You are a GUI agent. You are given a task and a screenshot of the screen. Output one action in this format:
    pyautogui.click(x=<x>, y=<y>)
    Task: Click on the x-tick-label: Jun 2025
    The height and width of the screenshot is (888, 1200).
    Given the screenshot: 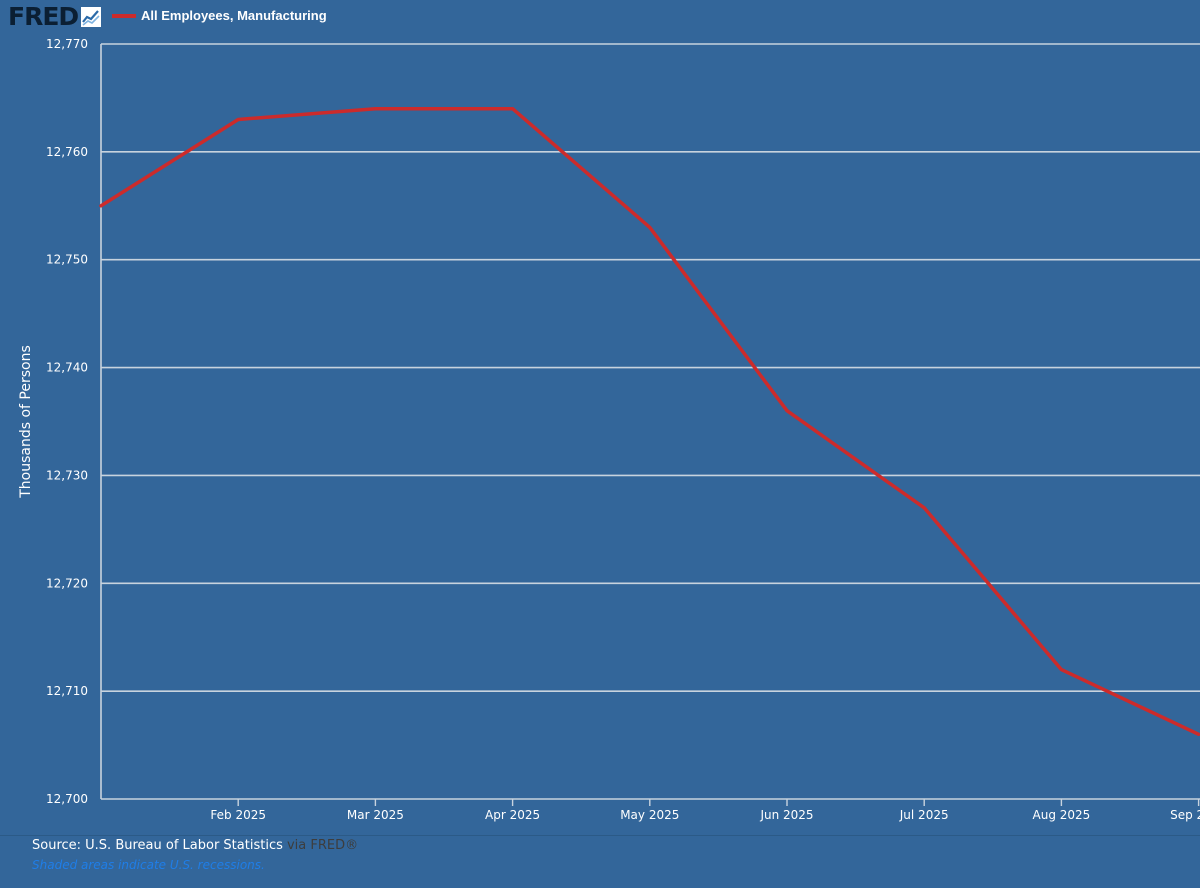 What is the action you would take?
    pyautogui.click(x=786, y=815)
    